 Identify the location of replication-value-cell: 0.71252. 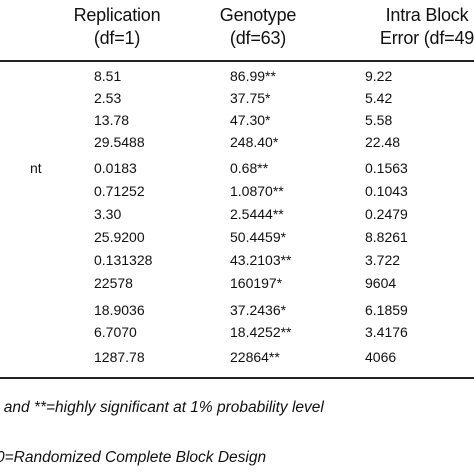
(119, 191).